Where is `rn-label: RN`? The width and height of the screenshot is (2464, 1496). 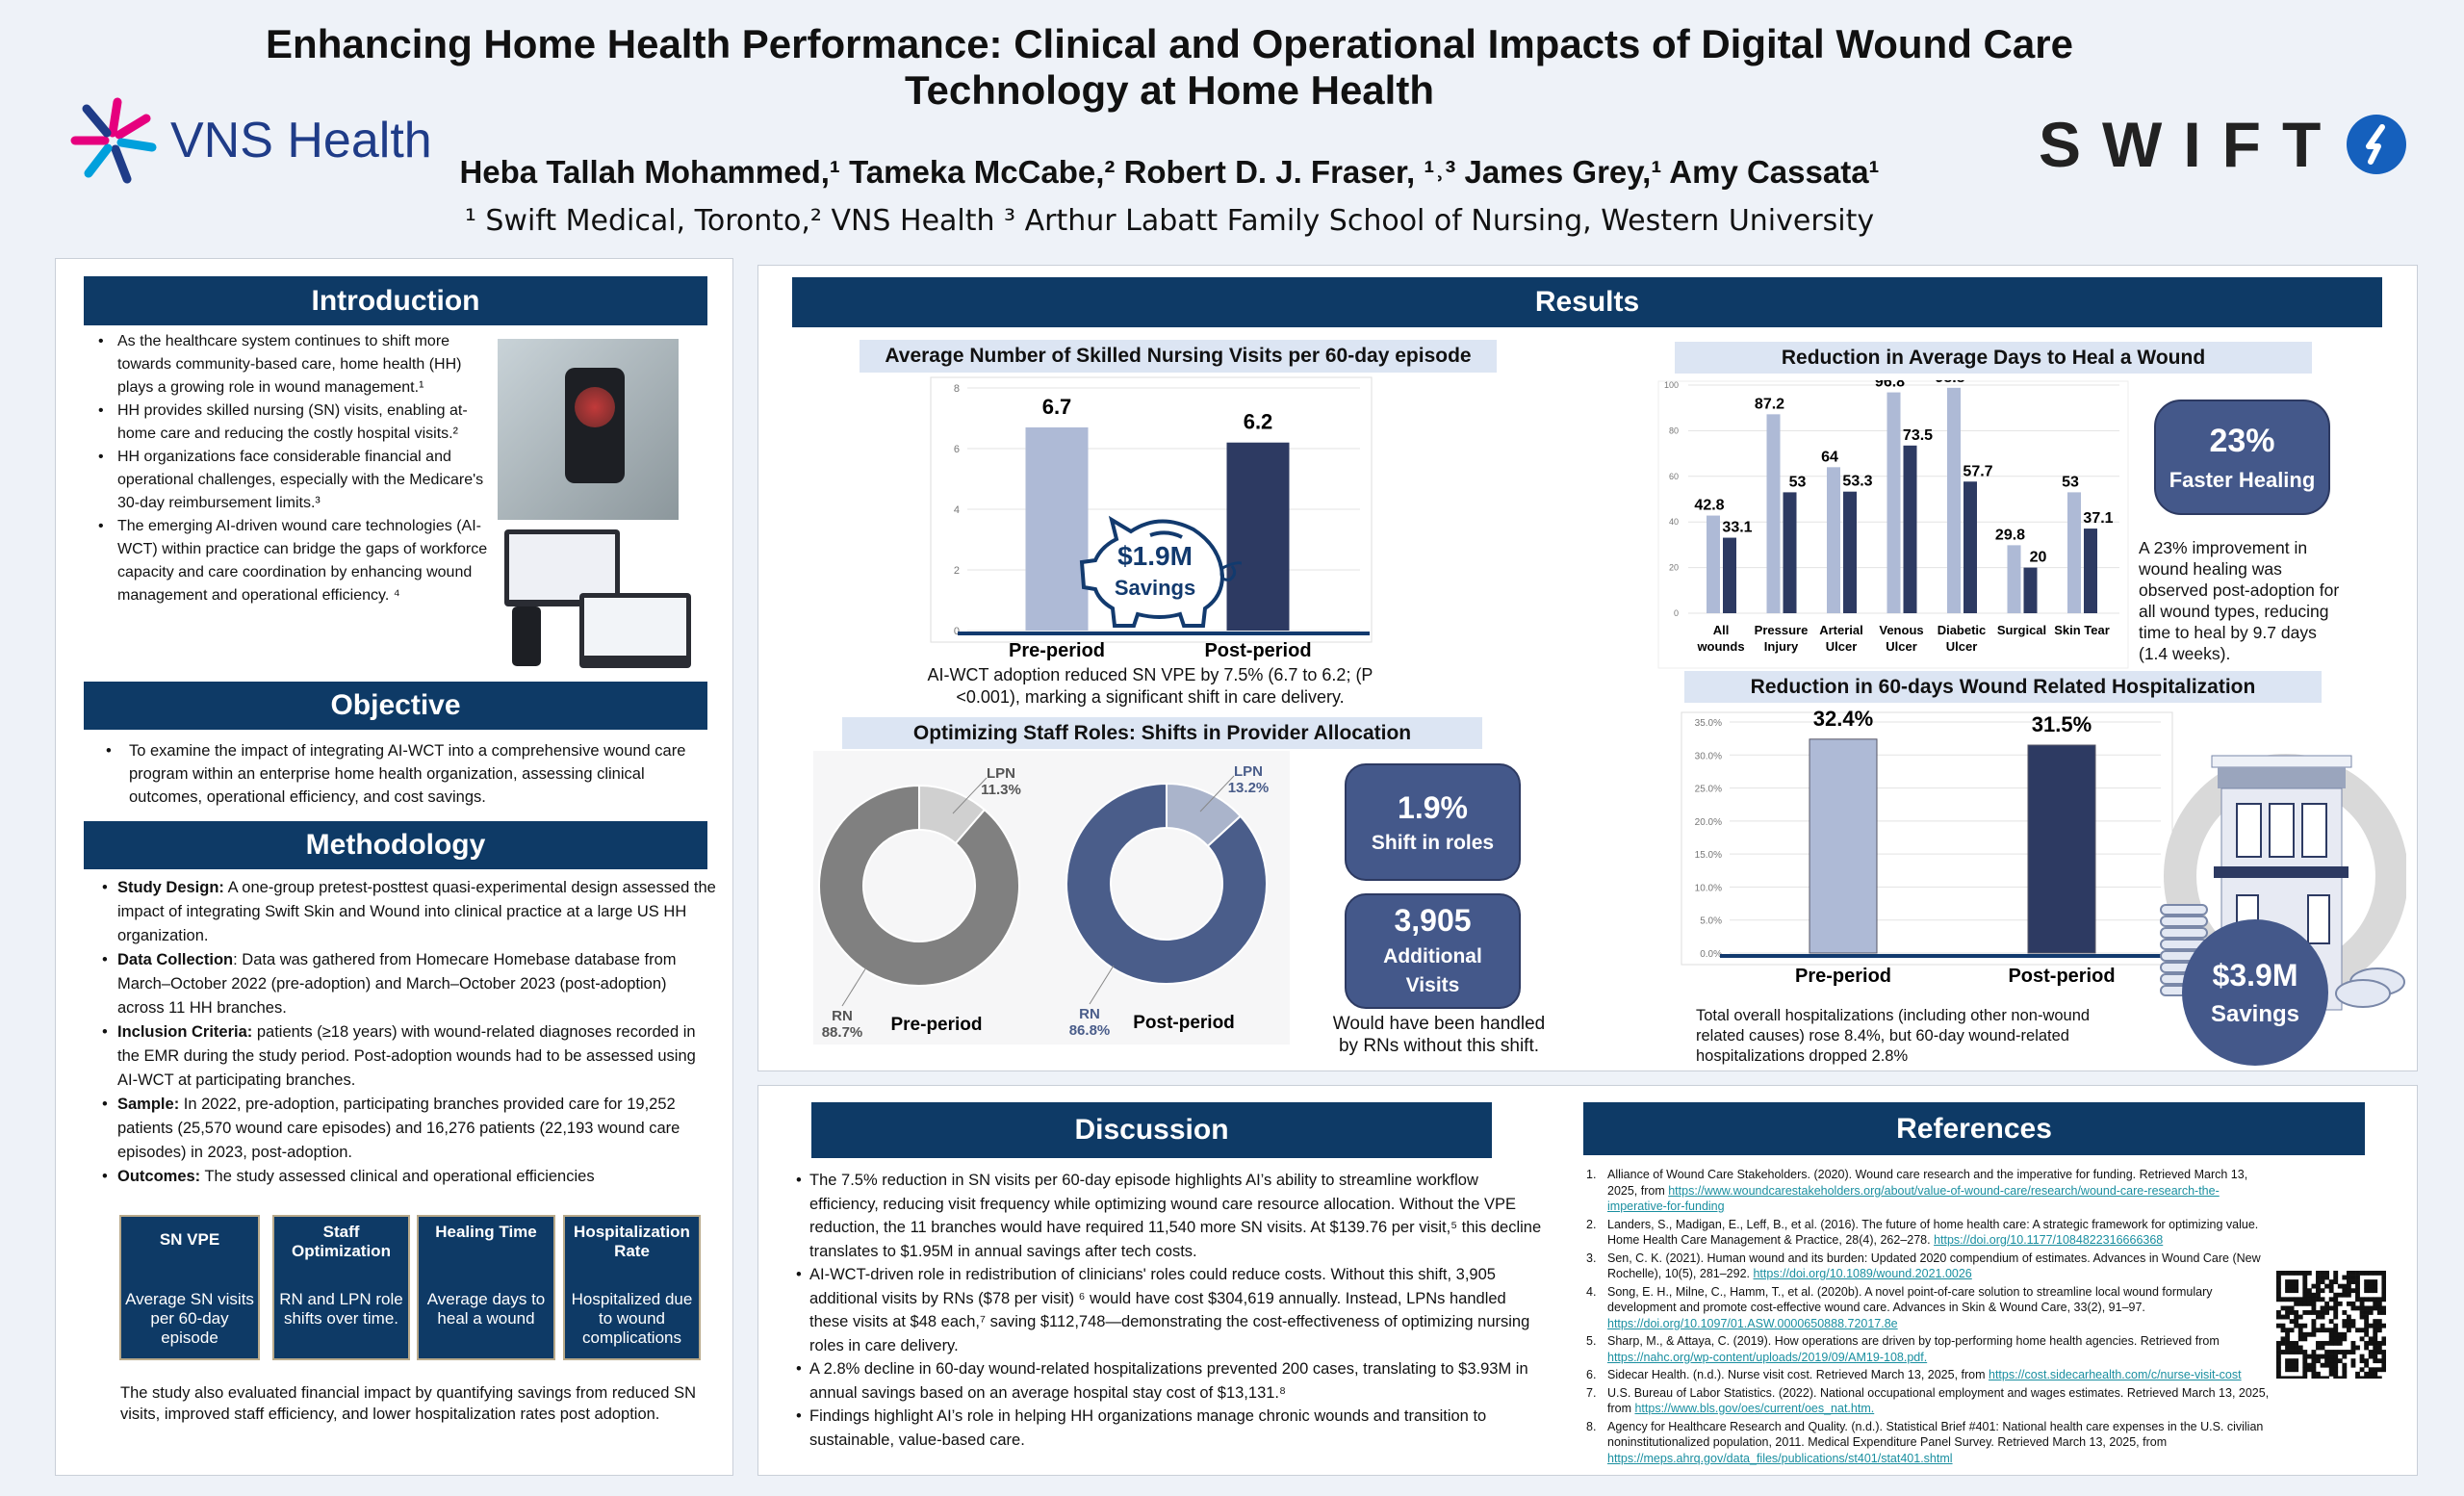 rn-label: RN is located at coordinates (842, 1016).